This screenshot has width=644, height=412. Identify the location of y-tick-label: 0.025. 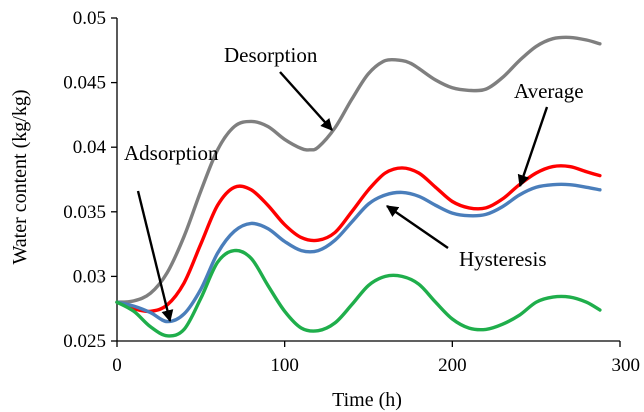
(84, 341).